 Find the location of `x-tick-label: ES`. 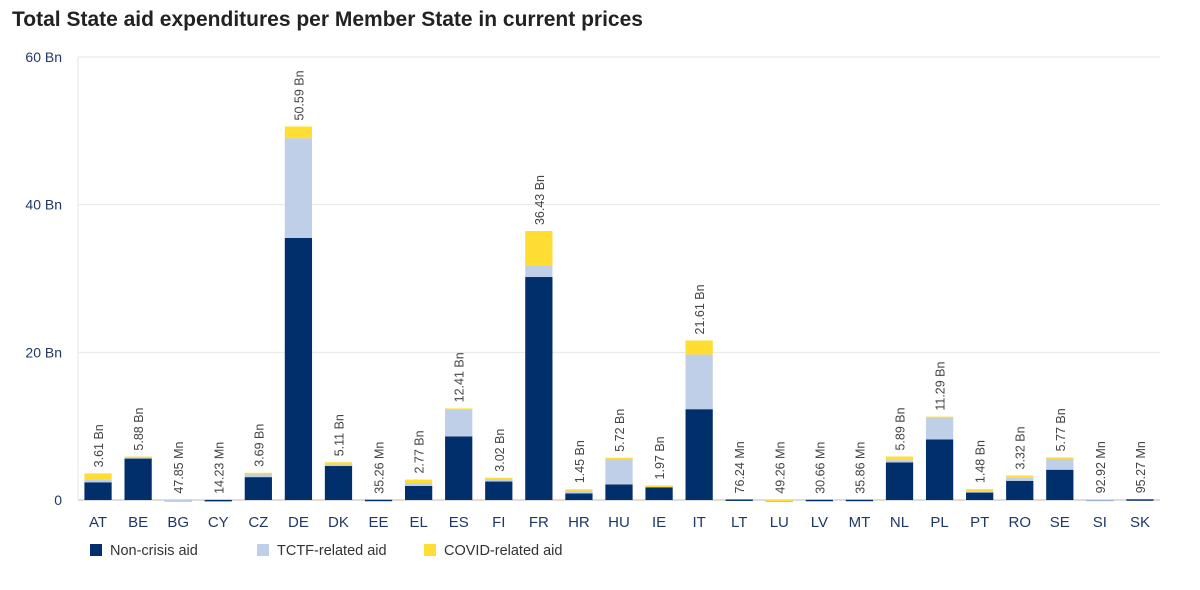

x-tick-label: ES is located at coordinates (459, 522).